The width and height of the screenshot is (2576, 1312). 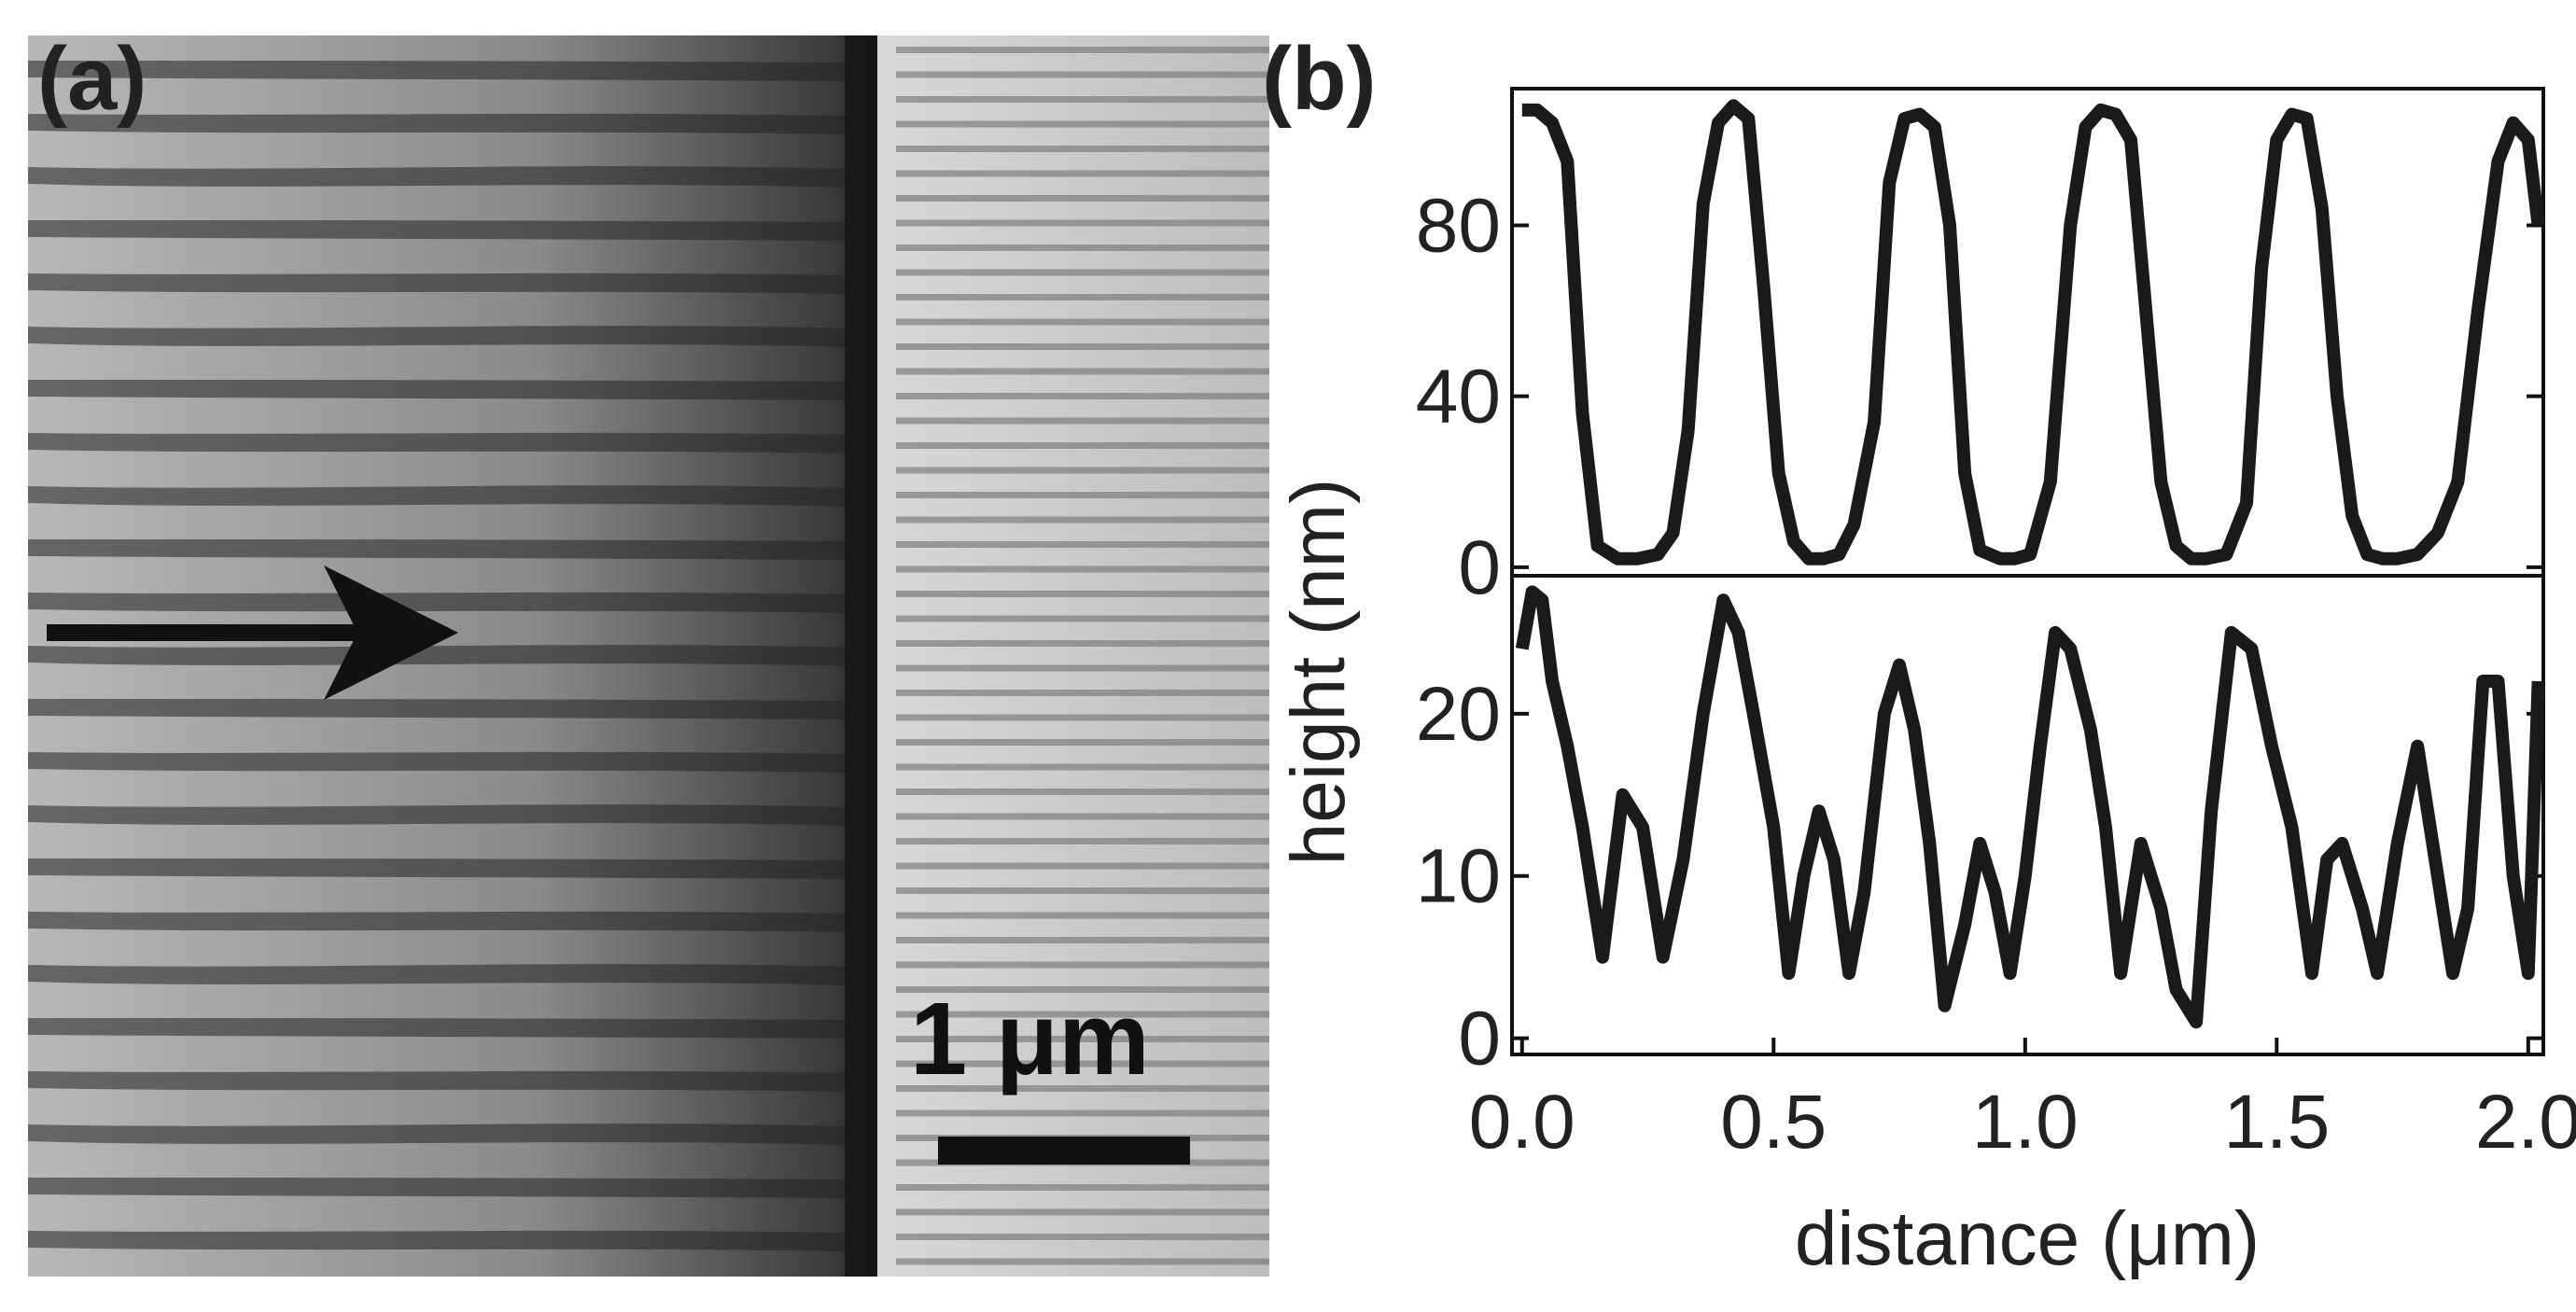 I want to click on y-axis-label: height (nm), so click(x=1318, y=672).